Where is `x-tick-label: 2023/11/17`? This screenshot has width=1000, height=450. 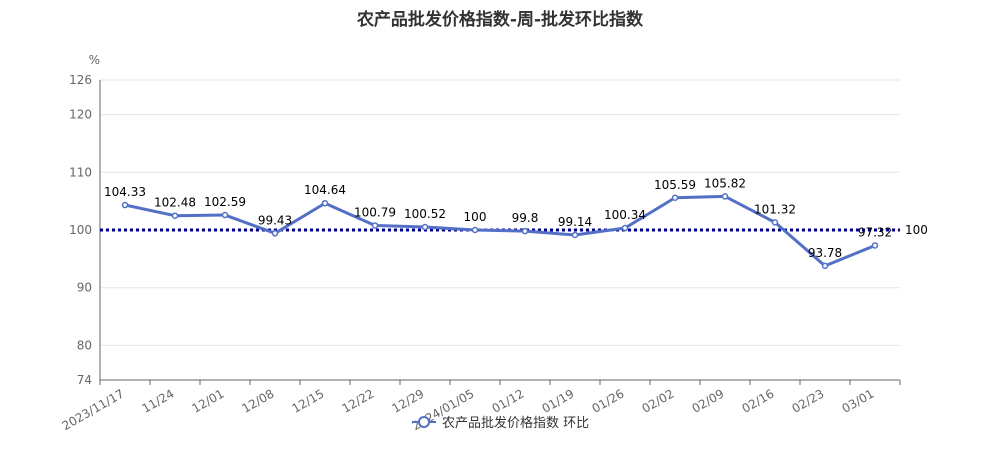 x-tick-label: 2023/11/17 is located at coordinates (93, 409).